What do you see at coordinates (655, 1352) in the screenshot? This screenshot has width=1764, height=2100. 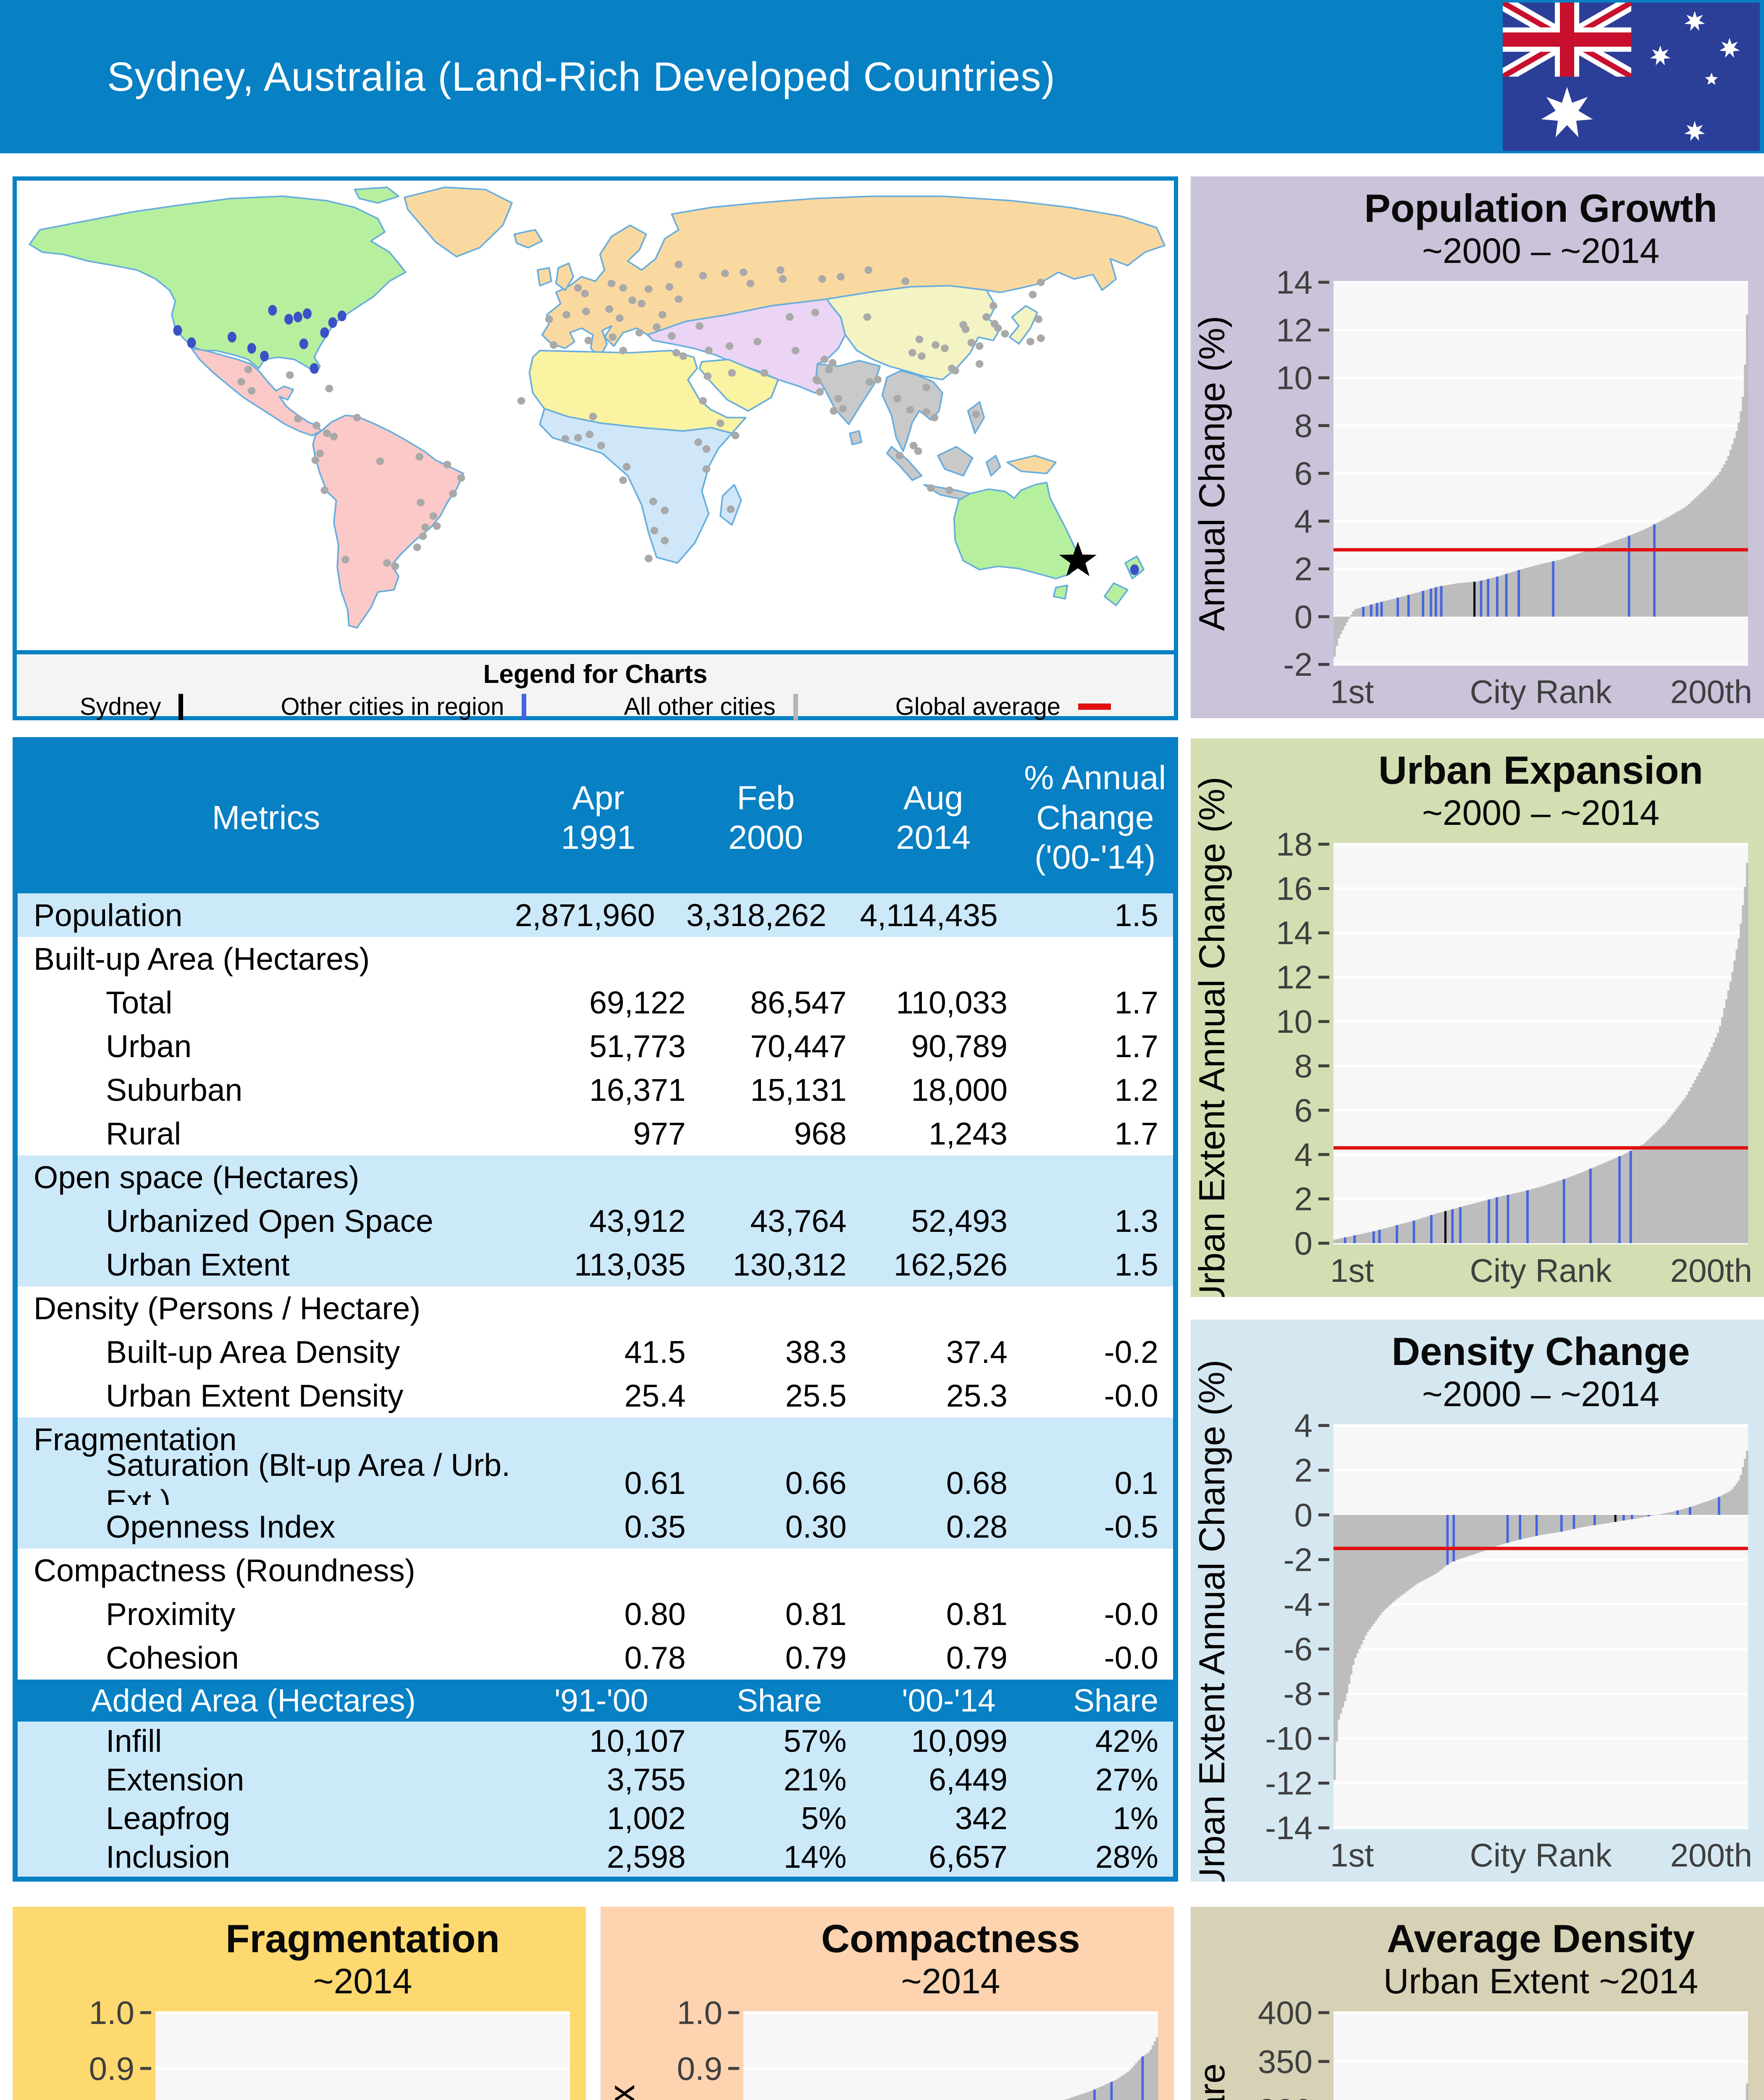 I see `row-value: 41.5` at bounding box center [655, 1352].